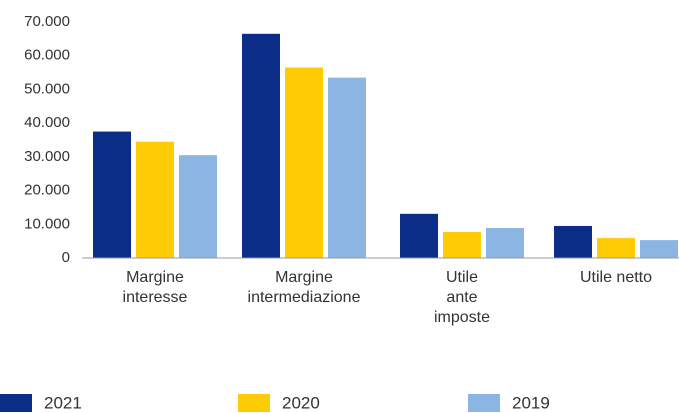 The width and height of the screenshot is (679, 413). I want to click on y-tick-label: 40.000, so click(47, 122).